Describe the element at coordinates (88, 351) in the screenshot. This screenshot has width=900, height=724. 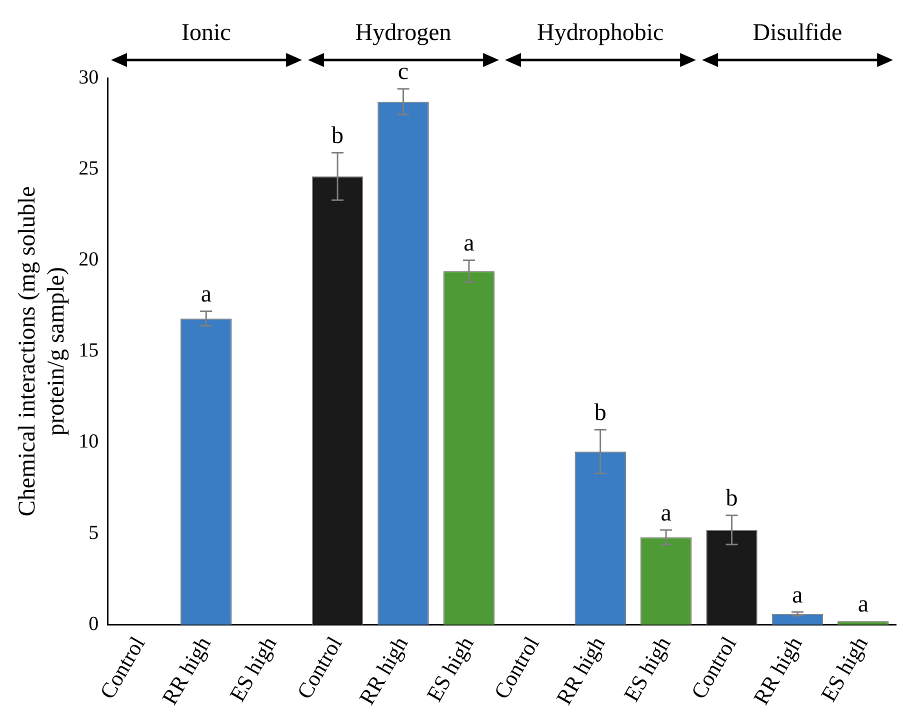
I see `y-tick-label: 15` at that location.